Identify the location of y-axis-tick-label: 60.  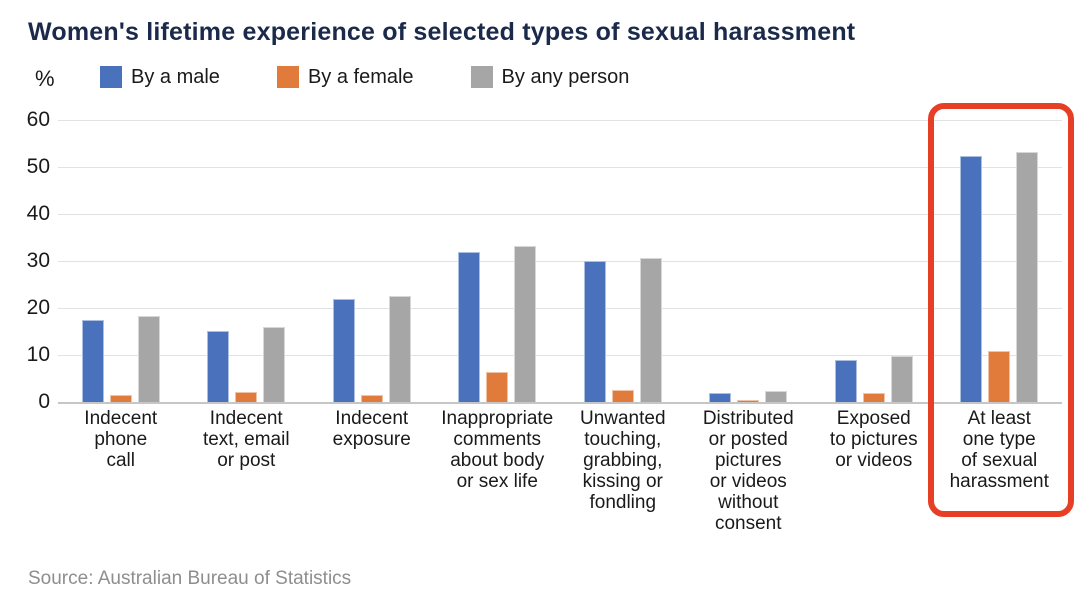
(38, 119).